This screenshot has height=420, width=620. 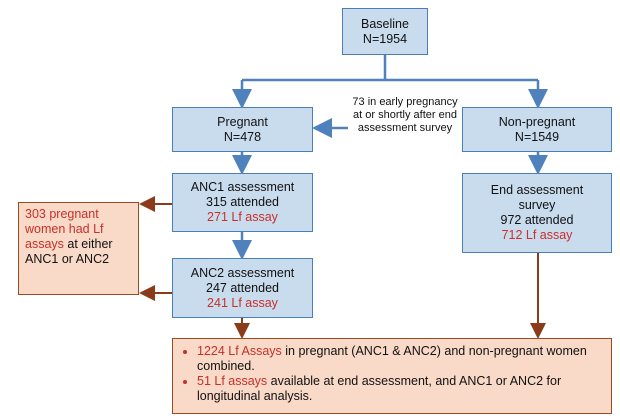 I want to click on summary-highlight: 1224 Lf Assays, so click(x=239, y=351).